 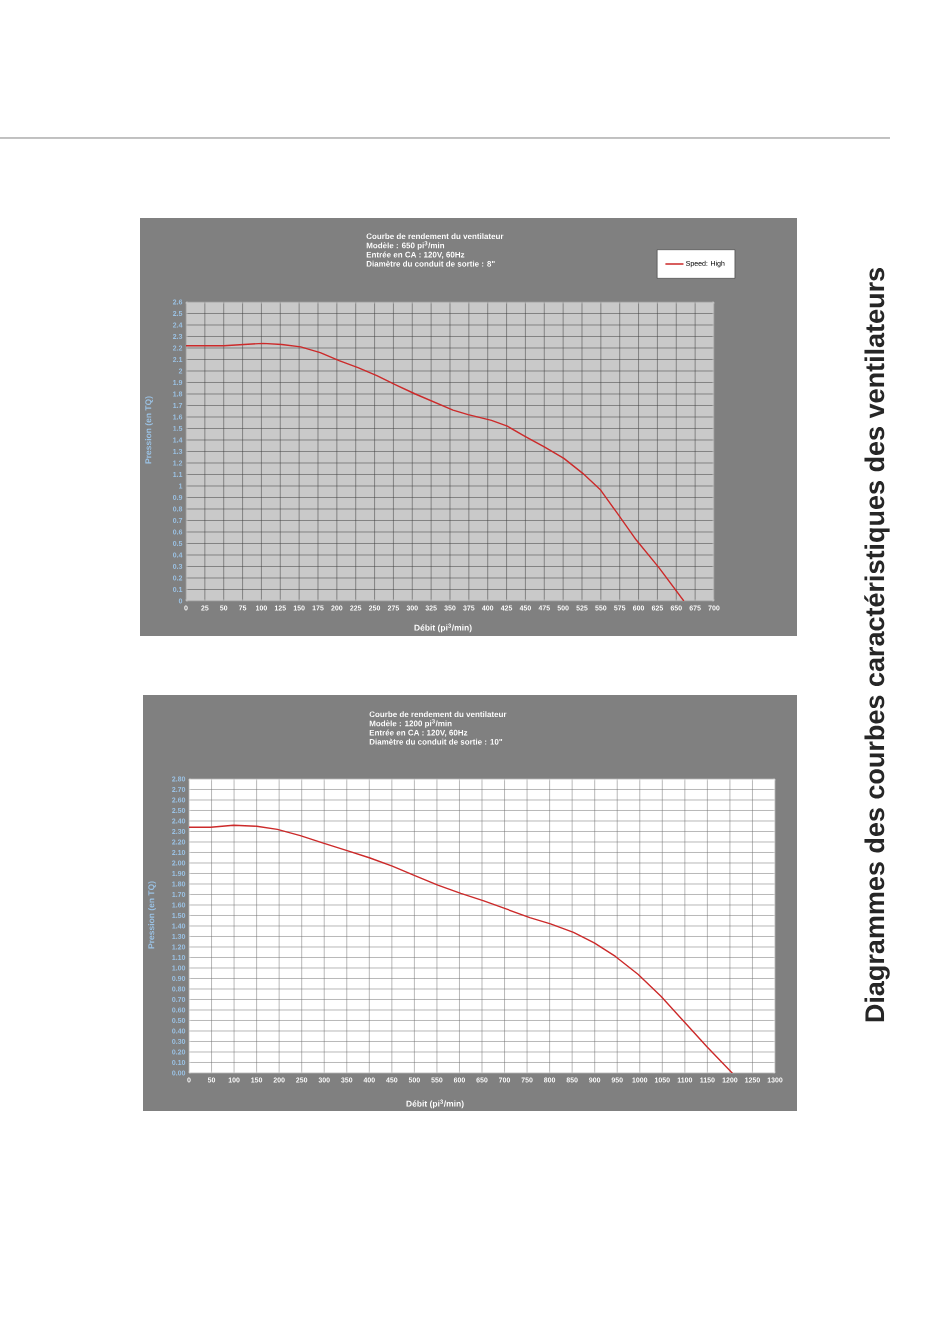 I want to click on text: Diamètre du conduit de sortie : 10", so click(x=436, y=741).